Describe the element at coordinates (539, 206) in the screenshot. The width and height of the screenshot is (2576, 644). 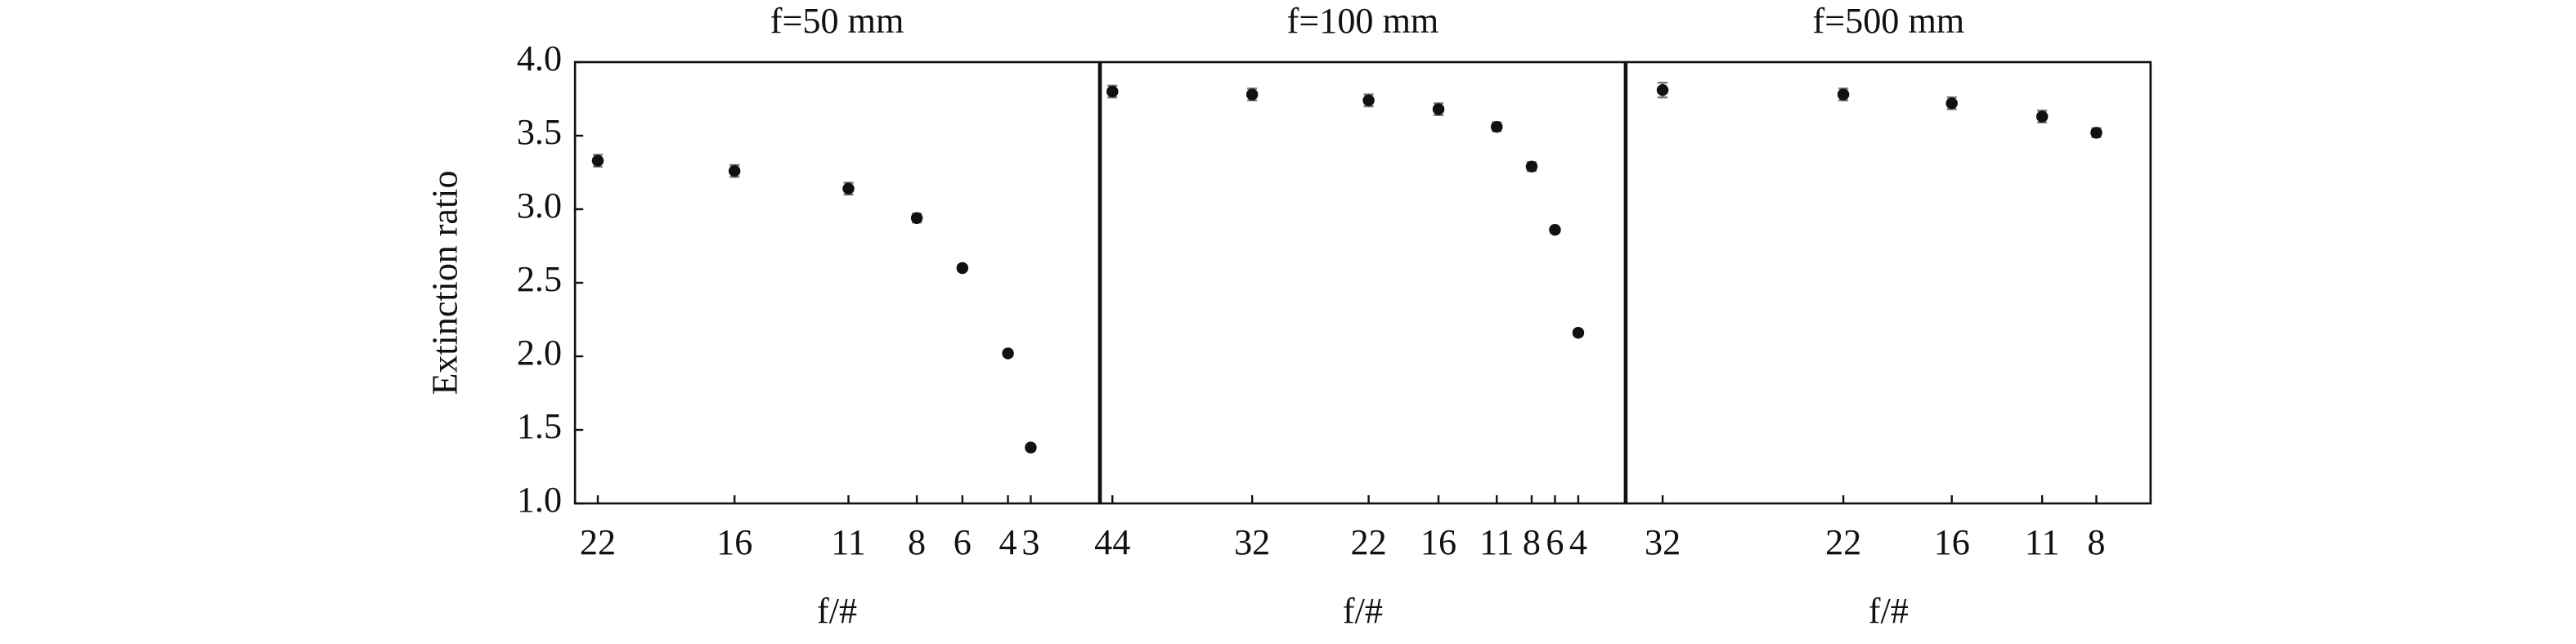
I see `y-tick-label: 3.0` at that location.